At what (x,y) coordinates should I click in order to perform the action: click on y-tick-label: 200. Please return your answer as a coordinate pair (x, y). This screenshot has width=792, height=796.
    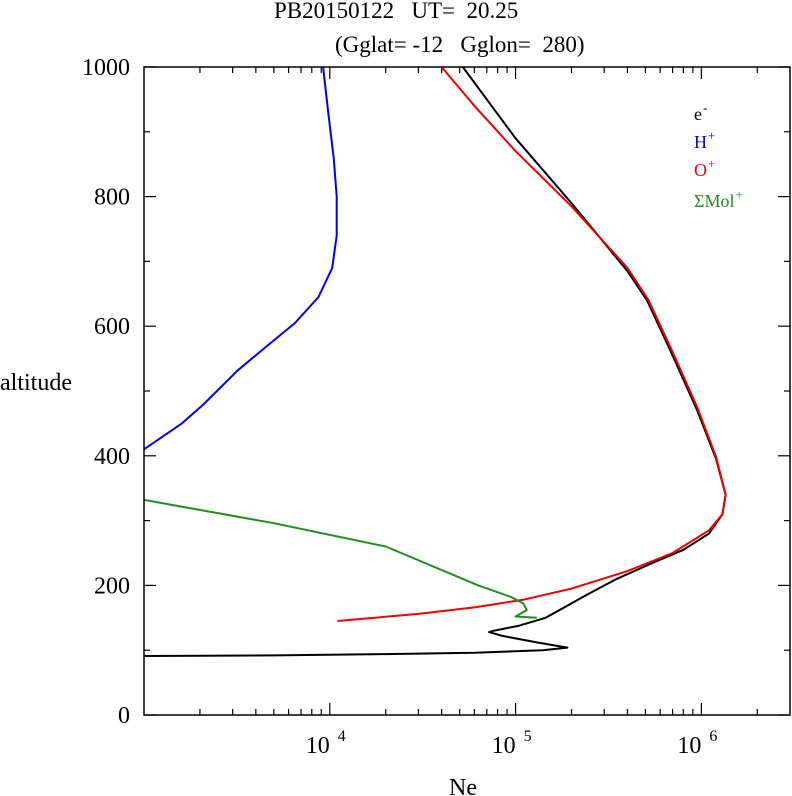
    Looking at the image, I should click on (112, 586).